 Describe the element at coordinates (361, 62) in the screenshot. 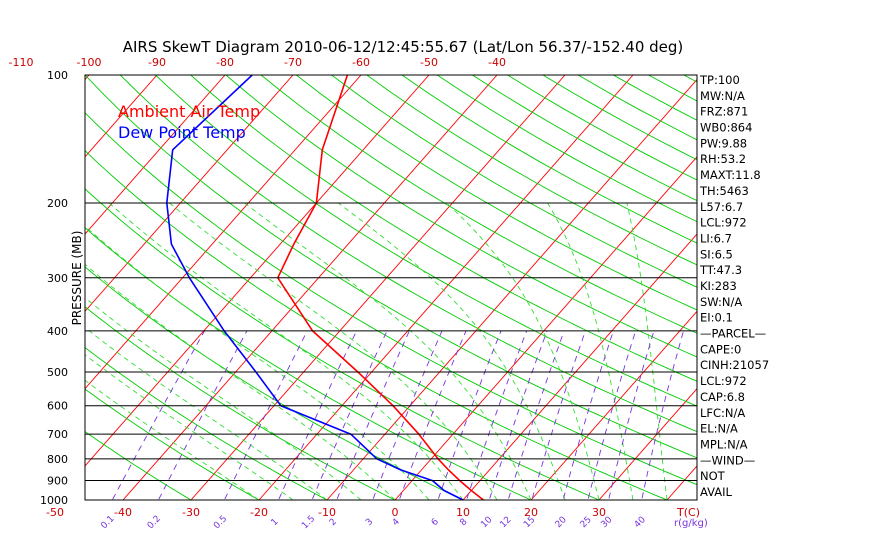

I see `top-temperature-tick-label: -60` at that location.